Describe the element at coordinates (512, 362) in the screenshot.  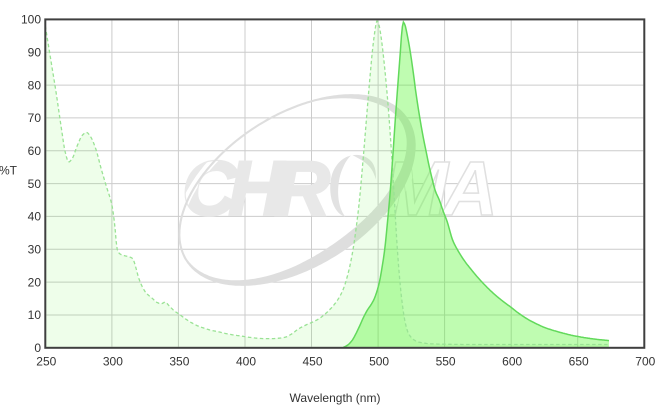
I see `svg-text: 600` at that location.